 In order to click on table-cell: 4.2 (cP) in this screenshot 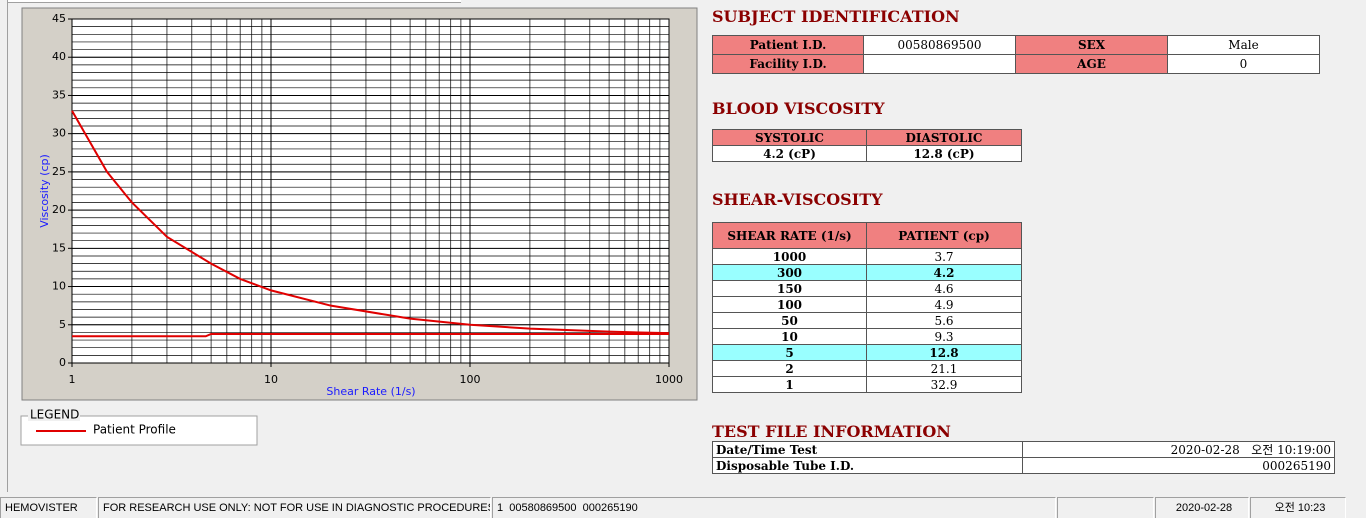, I will do `click(789, 153)`.